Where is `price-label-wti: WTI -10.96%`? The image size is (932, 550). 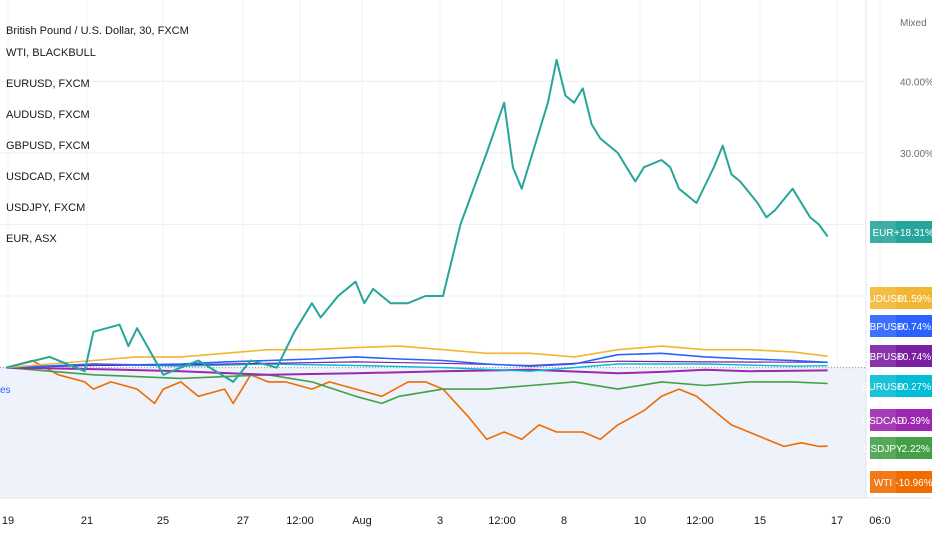
price-label-wti: WTI -10.96% is located at coordinates (901, 482).